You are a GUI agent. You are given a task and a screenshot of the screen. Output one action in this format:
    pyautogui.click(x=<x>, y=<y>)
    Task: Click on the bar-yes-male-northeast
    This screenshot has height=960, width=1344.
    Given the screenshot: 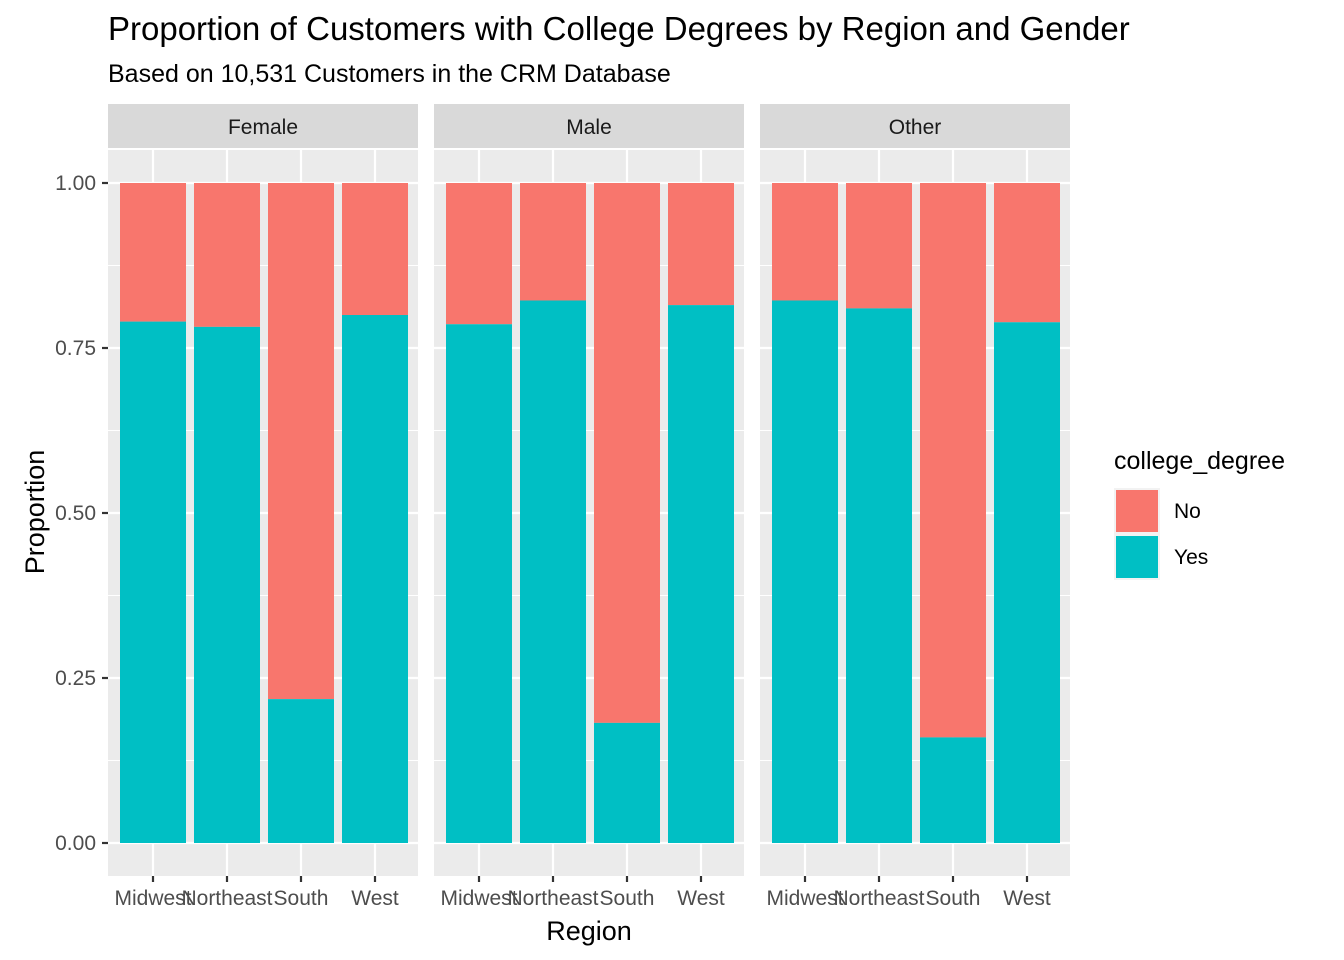 What is the action you would take?
    pyautogui.click(x=553, y=572)
    